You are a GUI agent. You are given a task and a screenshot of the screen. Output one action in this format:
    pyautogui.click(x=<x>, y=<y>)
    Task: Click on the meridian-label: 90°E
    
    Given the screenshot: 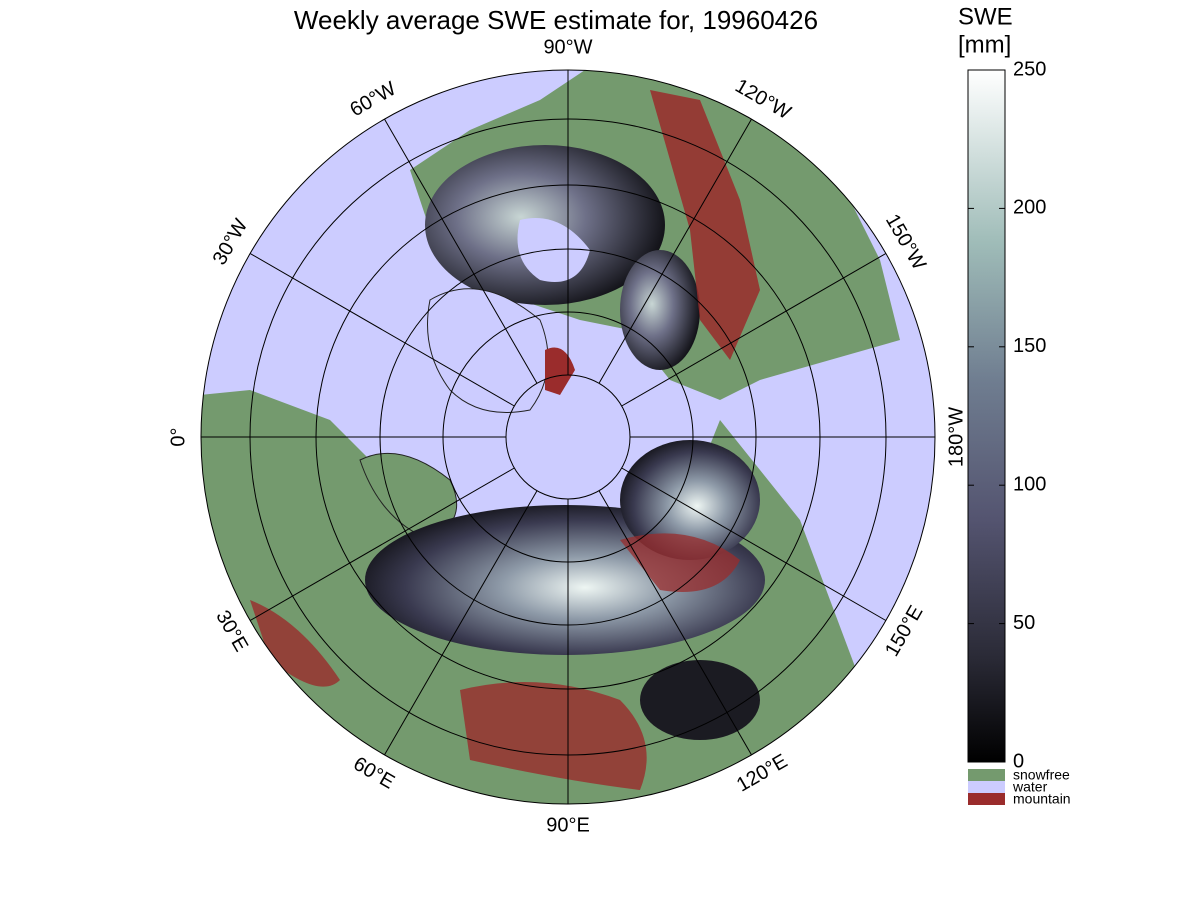 What is the action you would take?
    pyautogui.click(x=568, y=825)
    